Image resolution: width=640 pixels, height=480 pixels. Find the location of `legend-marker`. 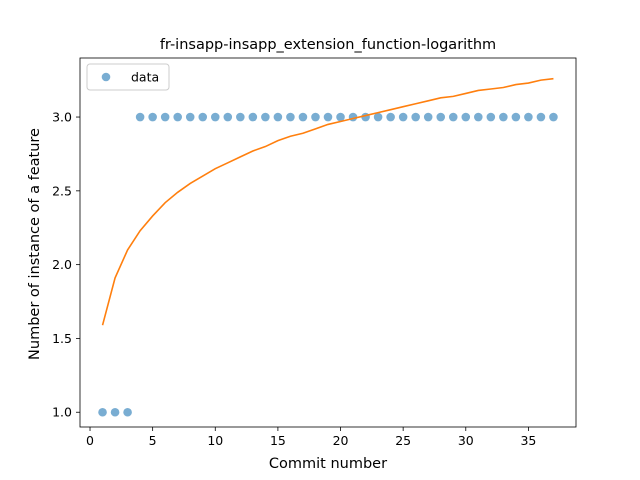

legend-marker is located at coordinates (106, 77).